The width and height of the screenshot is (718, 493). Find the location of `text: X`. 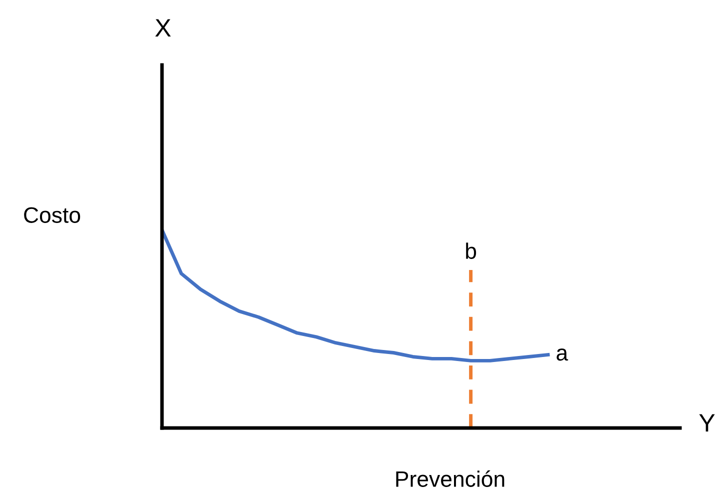

text: X is located at coordinates (163, 27).